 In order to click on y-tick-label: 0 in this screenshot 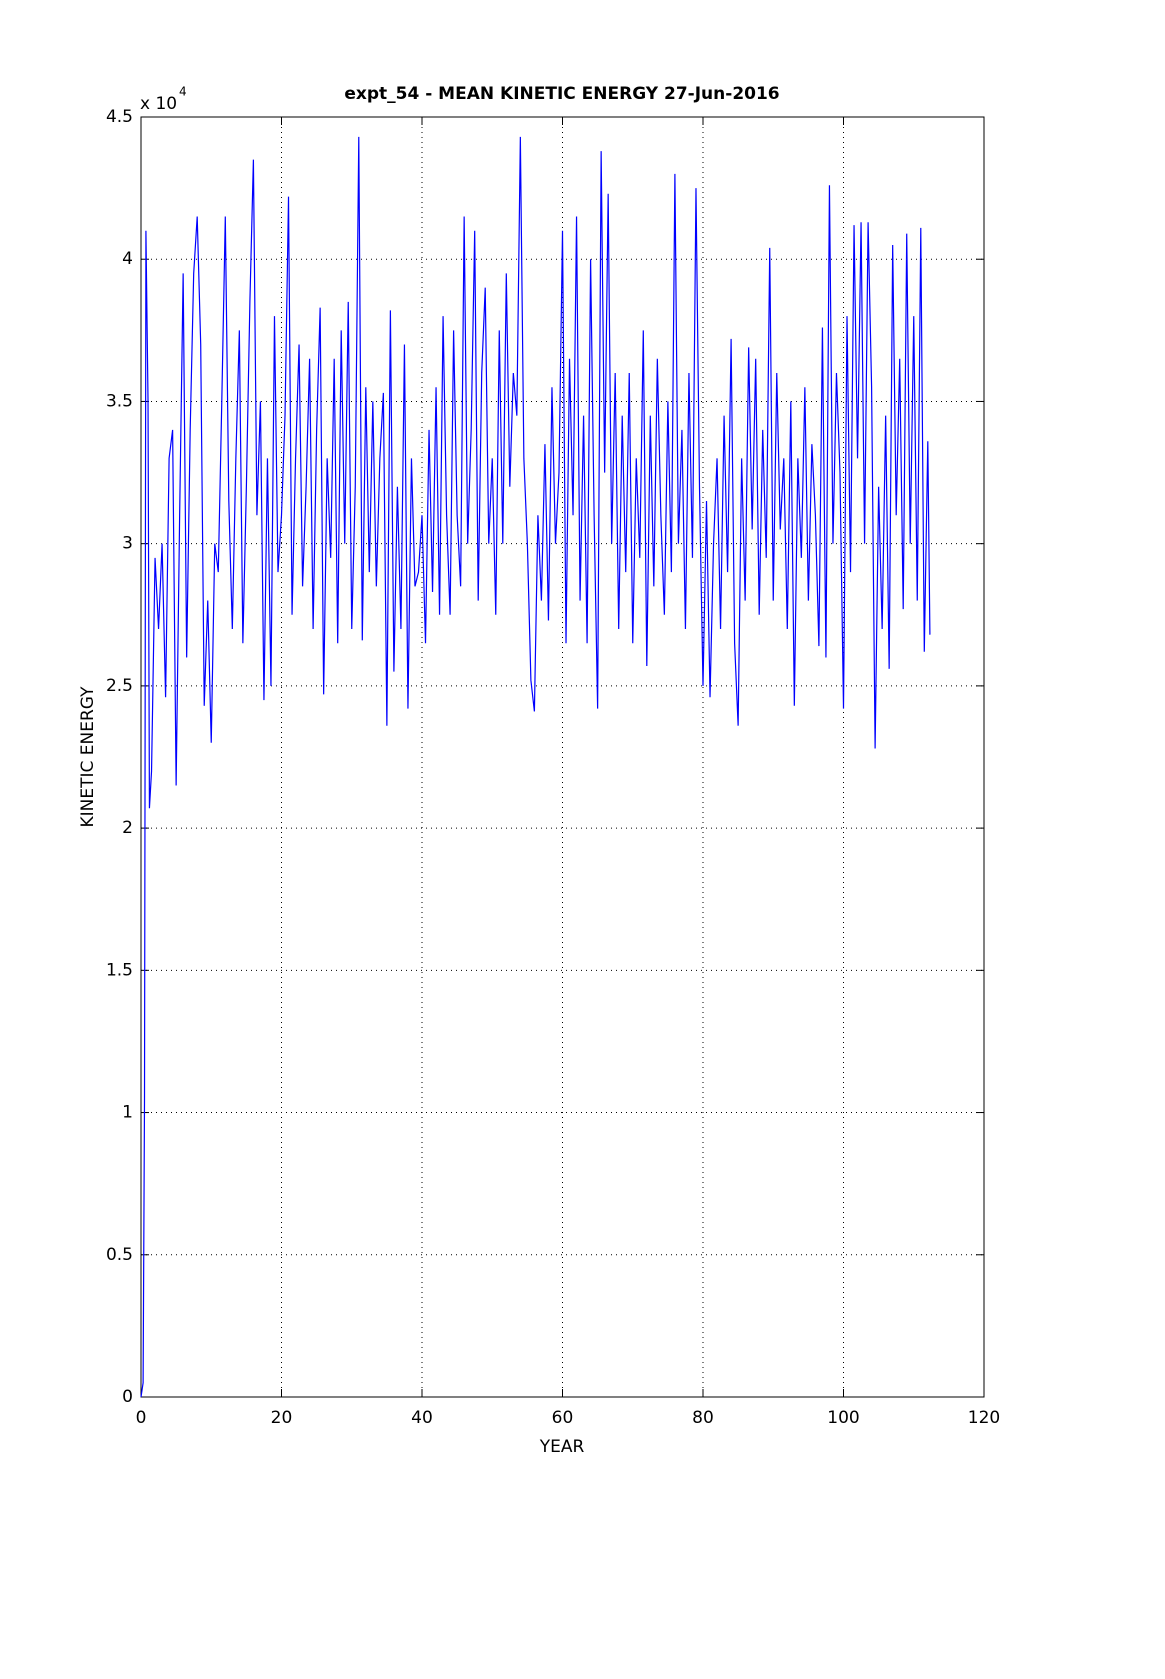, I will do `click(127, 1397)`.